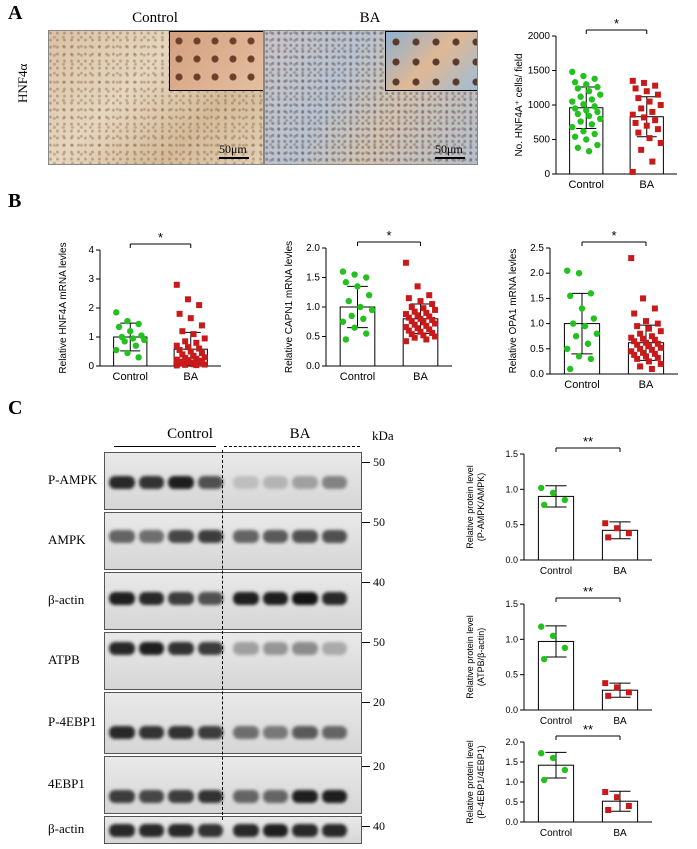 This screenshot has height=849, width=697. What do you see at coordinates (537, 324) in the screenshot?
I see `y-tick-label: 1.0` at bounding box center [537, 324].